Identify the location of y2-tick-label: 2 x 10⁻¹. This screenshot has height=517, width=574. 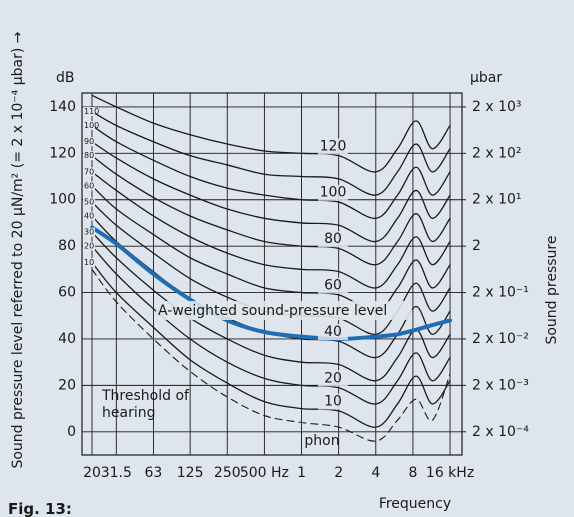
(500, 293).